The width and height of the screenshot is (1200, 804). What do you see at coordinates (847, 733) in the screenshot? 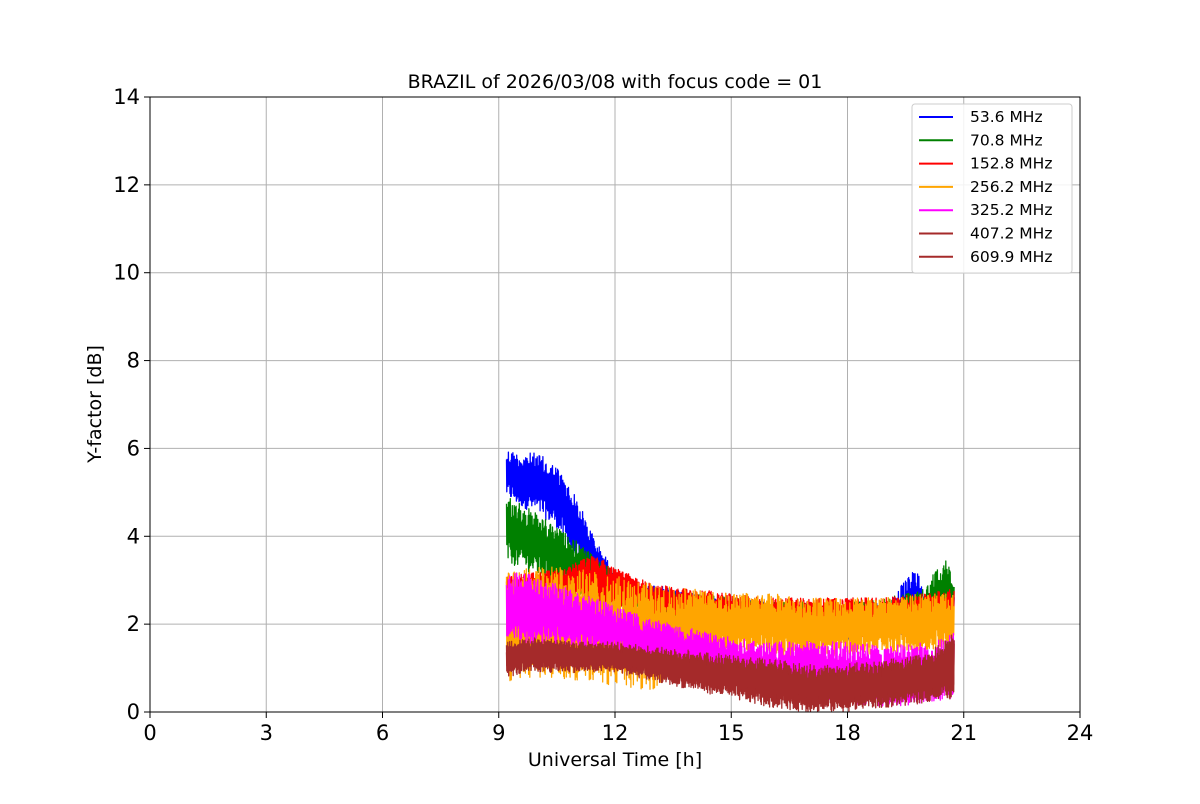
I see `x-tick-label: 18` at bounding box center [847, 733].